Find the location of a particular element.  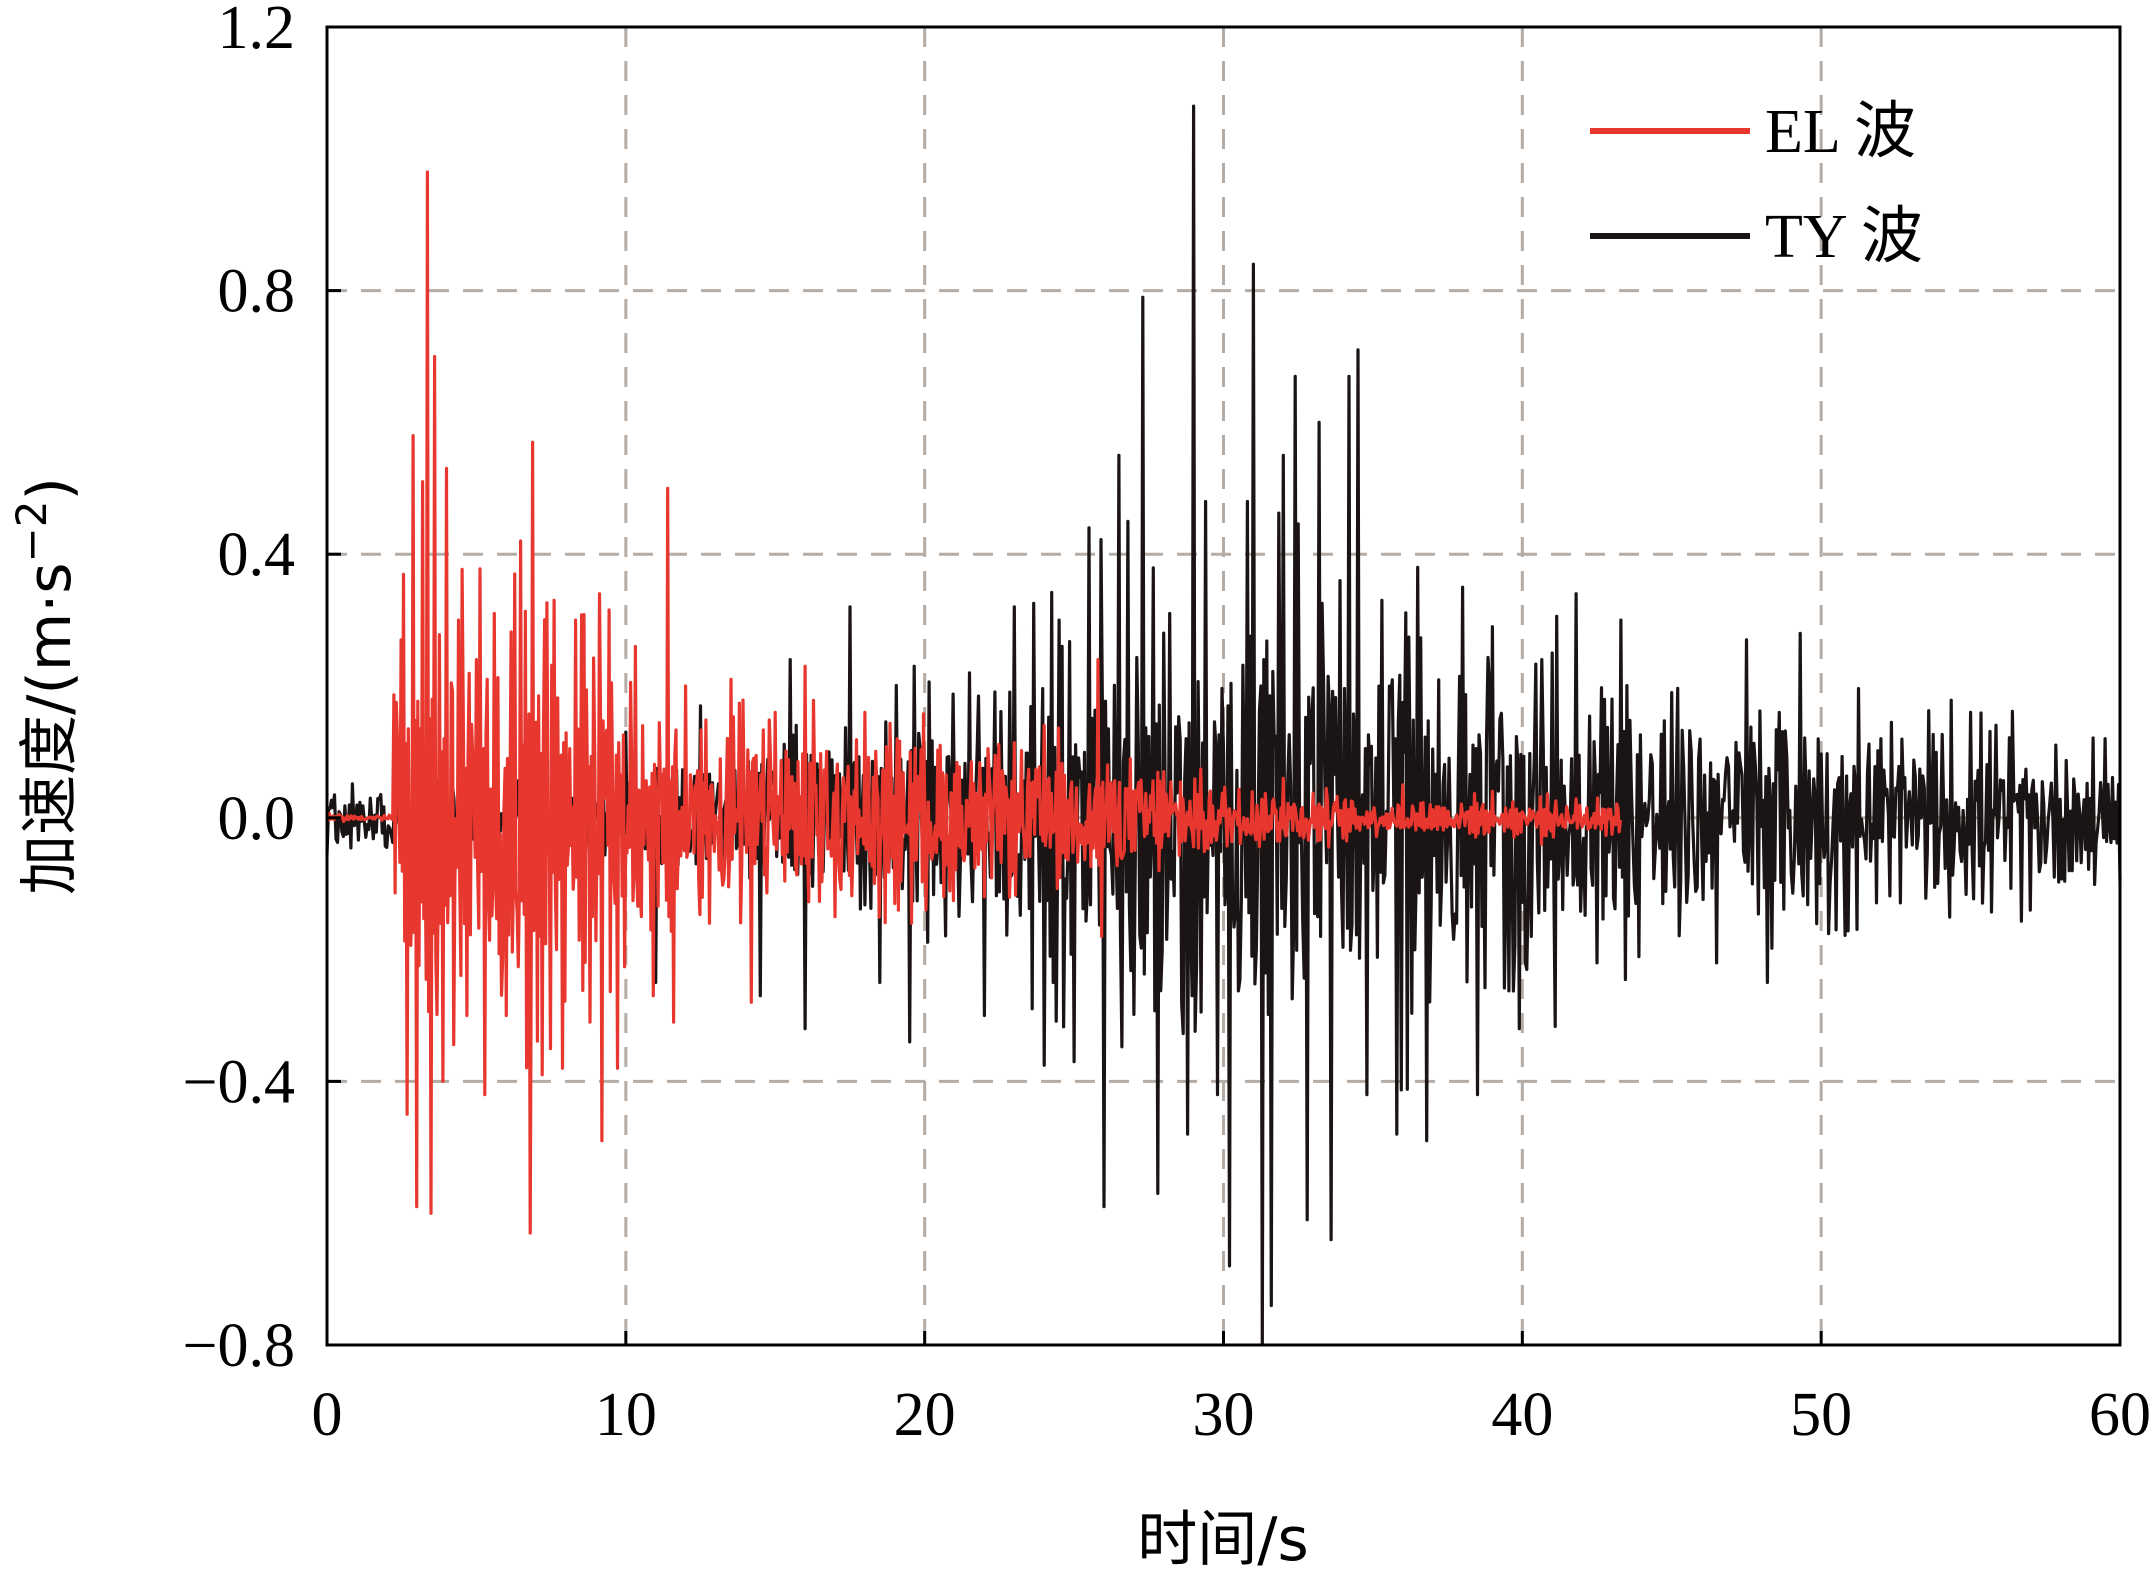

legend-label-el: EL 波 is located at coordinates (1840, 132).